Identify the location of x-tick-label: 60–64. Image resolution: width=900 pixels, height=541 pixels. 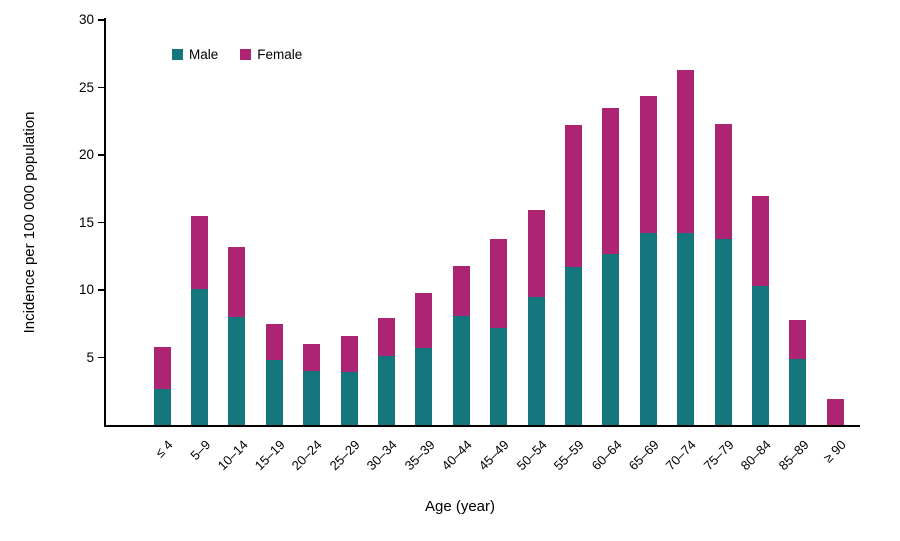
(606, 455).